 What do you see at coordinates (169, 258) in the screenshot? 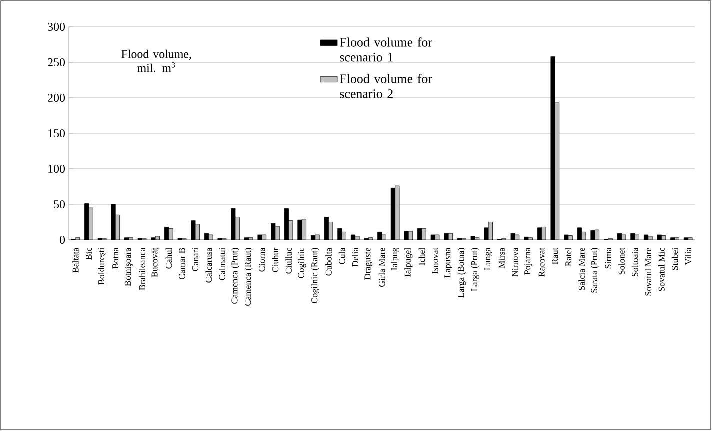
I see `x-tick-label: Cahul` at bounding box center [169, 258].